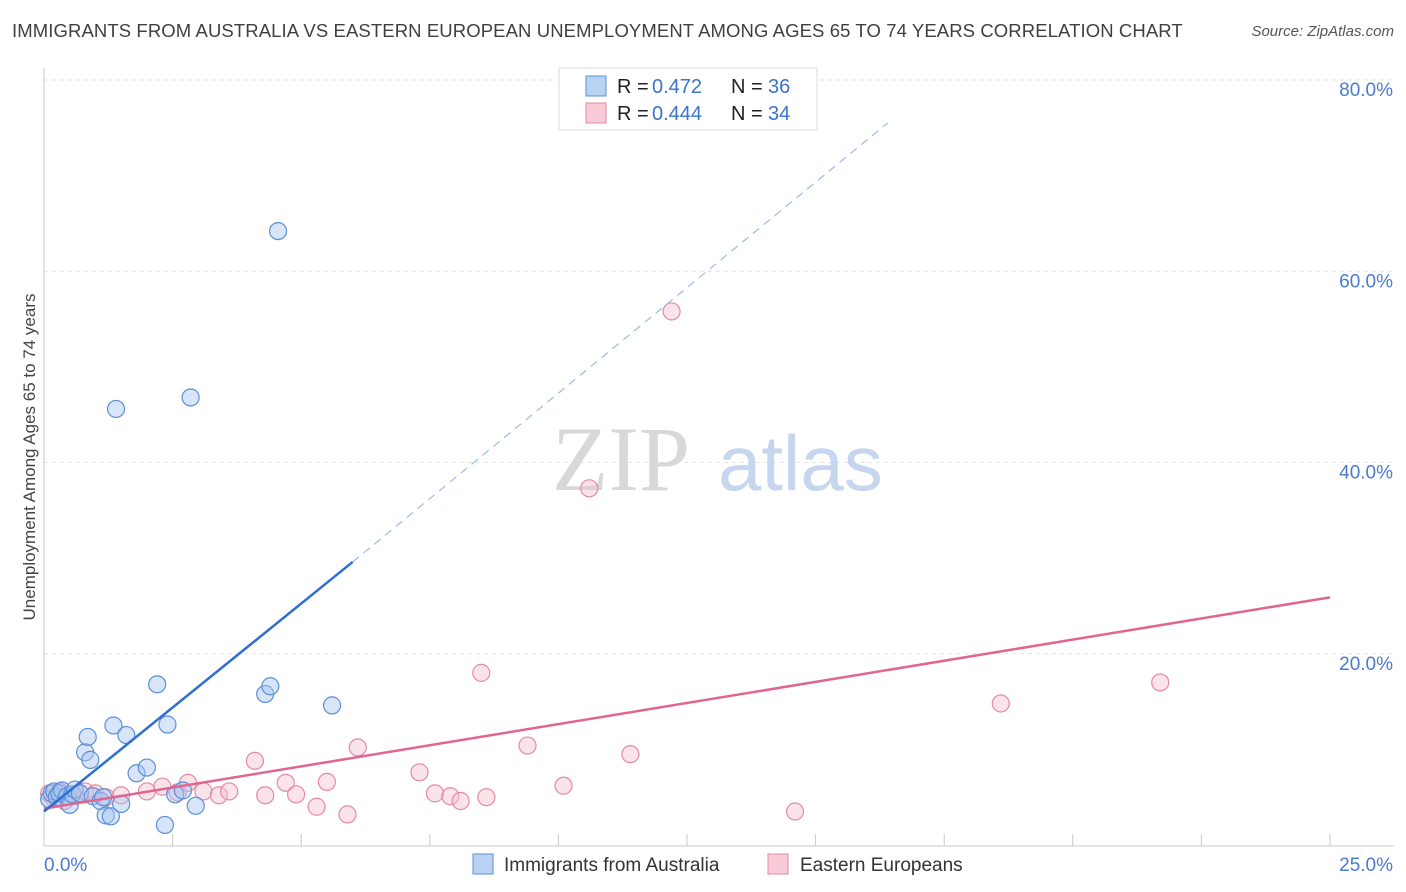 The image size is (1406, 892). Describe the element at coordinates (1322, 31) in the screenshot. I see `source-credit: Source: ZipAtlas.com` at that location.